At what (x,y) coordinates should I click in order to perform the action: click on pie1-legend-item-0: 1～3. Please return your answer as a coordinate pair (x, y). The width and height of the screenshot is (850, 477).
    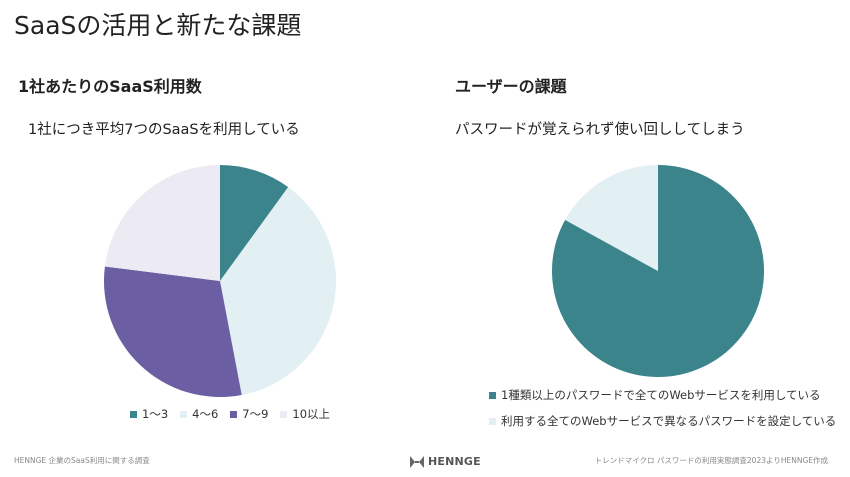
    Looking at the image, I should click on (149, 414).